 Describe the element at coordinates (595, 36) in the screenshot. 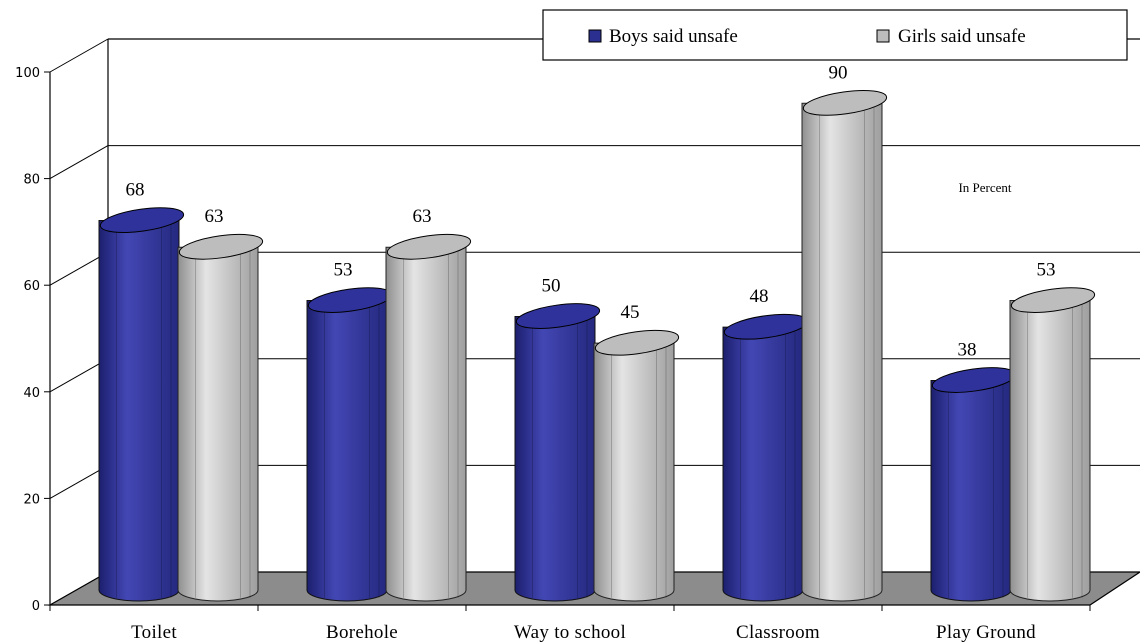

I see `legend-swatch-boys` at that location.